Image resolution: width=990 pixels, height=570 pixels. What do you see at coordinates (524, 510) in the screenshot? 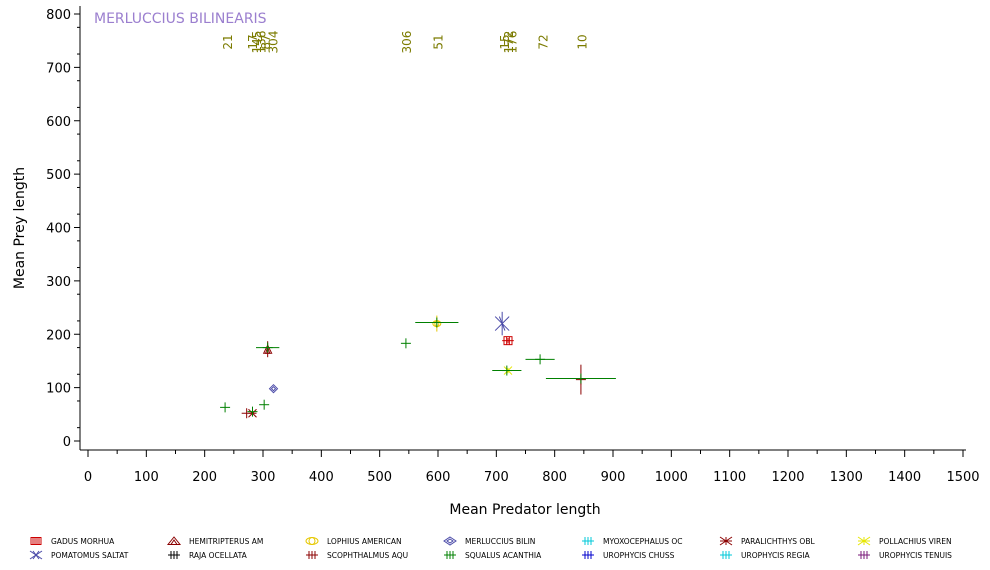
I see `x-axis-title: Mean Predator length` at bounding box center [524, 510].